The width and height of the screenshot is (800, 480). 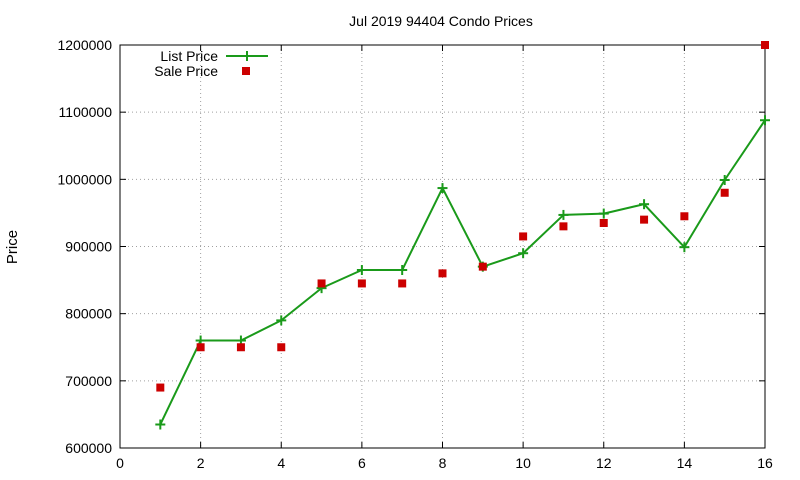 What do you see at coordinates (86, 112) in the screenshot?
I see `y-tick-label: 1100000` at bounding box center [86, 112].